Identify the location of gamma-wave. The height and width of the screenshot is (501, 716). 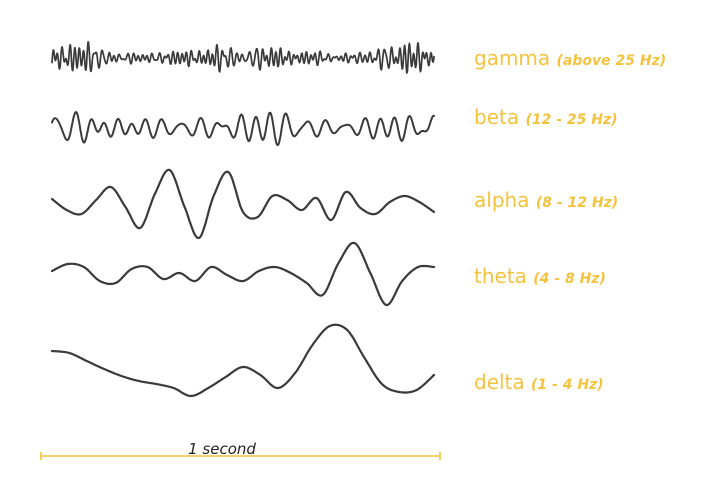
(243, 57).